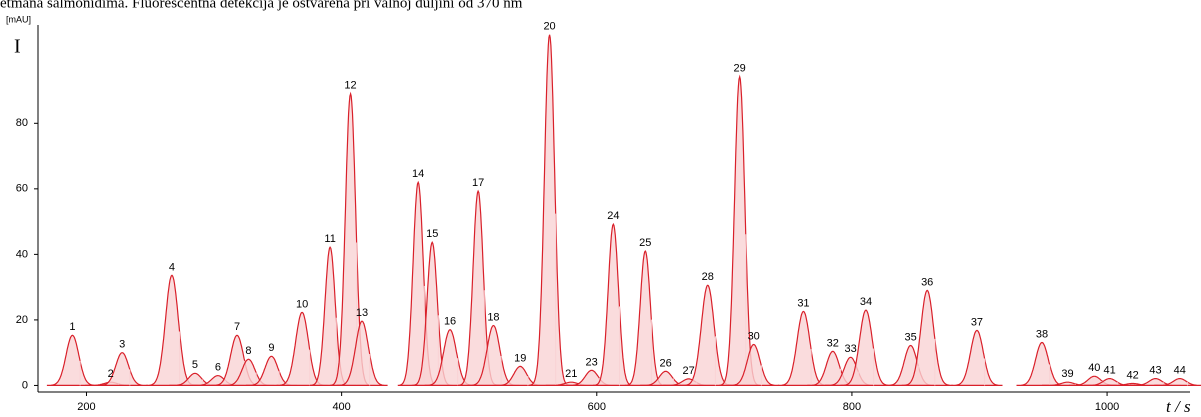  I want to click on y-tick-label: 40, so click(22, 254).